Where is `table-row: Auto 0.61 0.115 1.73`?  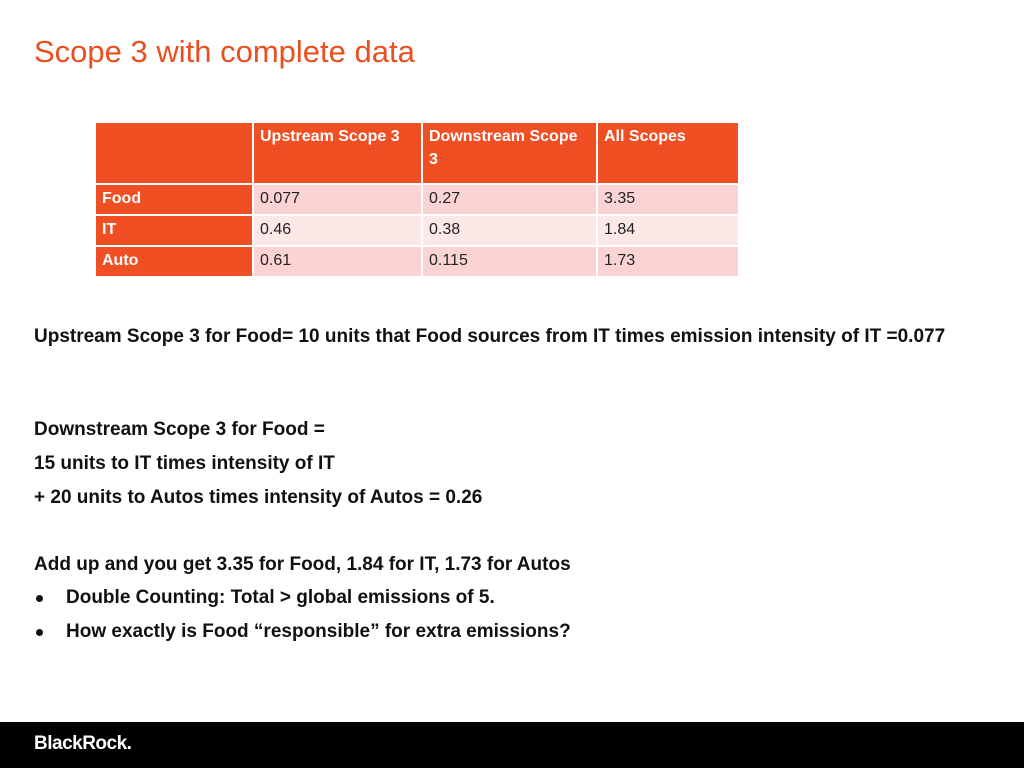
table-row: Auto 0.61 0.115 1.73 is located at coordinates (417, 261).